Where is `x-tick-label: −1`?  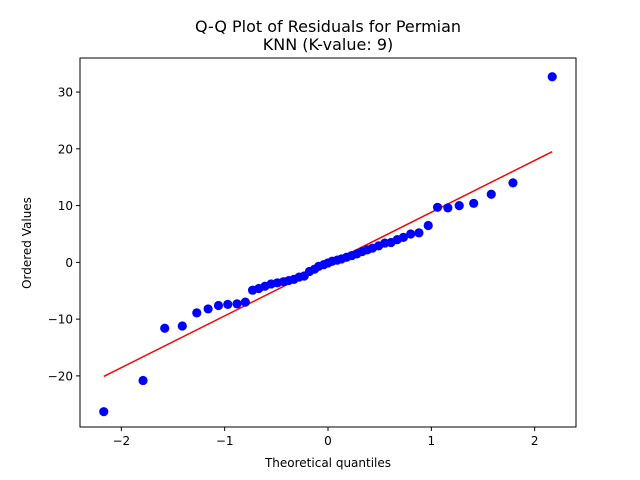 x-tick-label: −1 is located at coordinates (225, 441).